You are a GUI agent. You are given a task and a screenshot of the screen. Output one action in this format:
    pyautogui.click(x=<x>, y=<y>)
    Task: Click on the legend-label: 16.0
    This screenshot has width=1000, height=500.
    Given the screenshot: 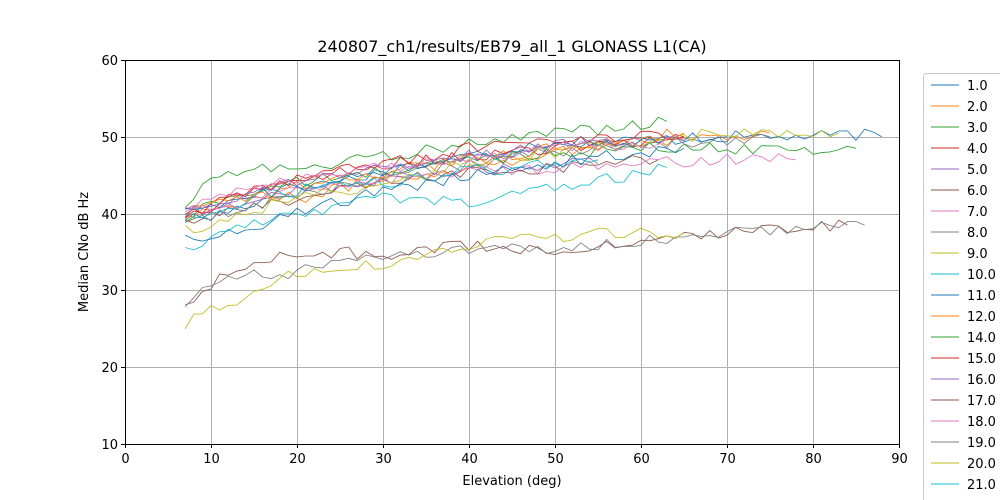 What is the action you would take?
    pyautogui.click(x=981, y=380)
    